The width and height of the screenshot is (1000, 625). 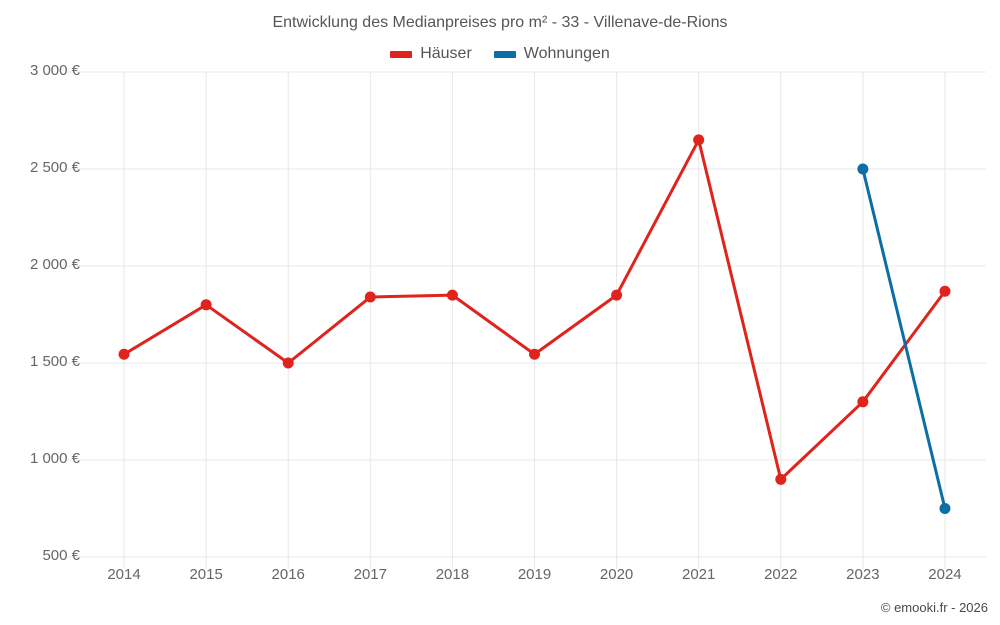 What do you see at coordinates (54, 264) in the screenshot?
I see `y-tick-label: 2 000 €` at bounding box center [54, 264].